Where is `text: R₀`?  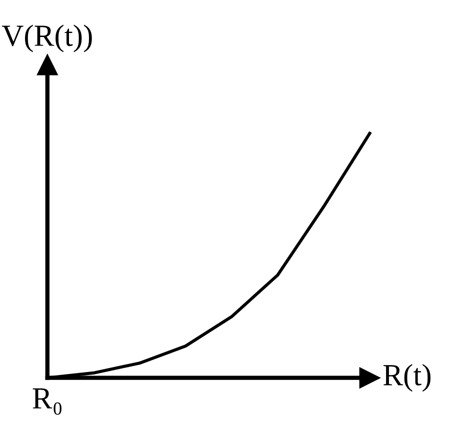
text: R₀ is located at coordinates (47, 401).